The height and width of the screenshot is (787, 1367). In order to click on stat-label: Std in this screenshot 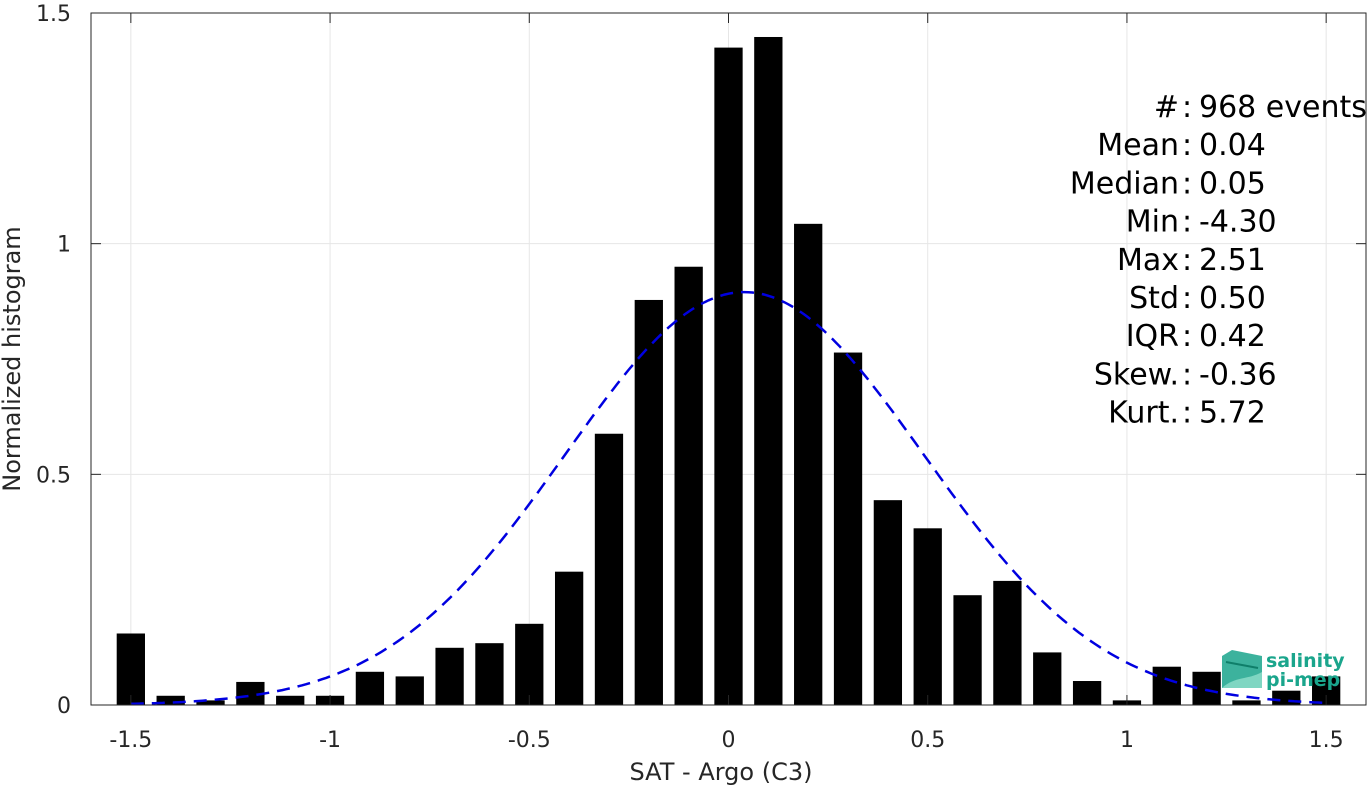, I will do `click(1154, 298)`.